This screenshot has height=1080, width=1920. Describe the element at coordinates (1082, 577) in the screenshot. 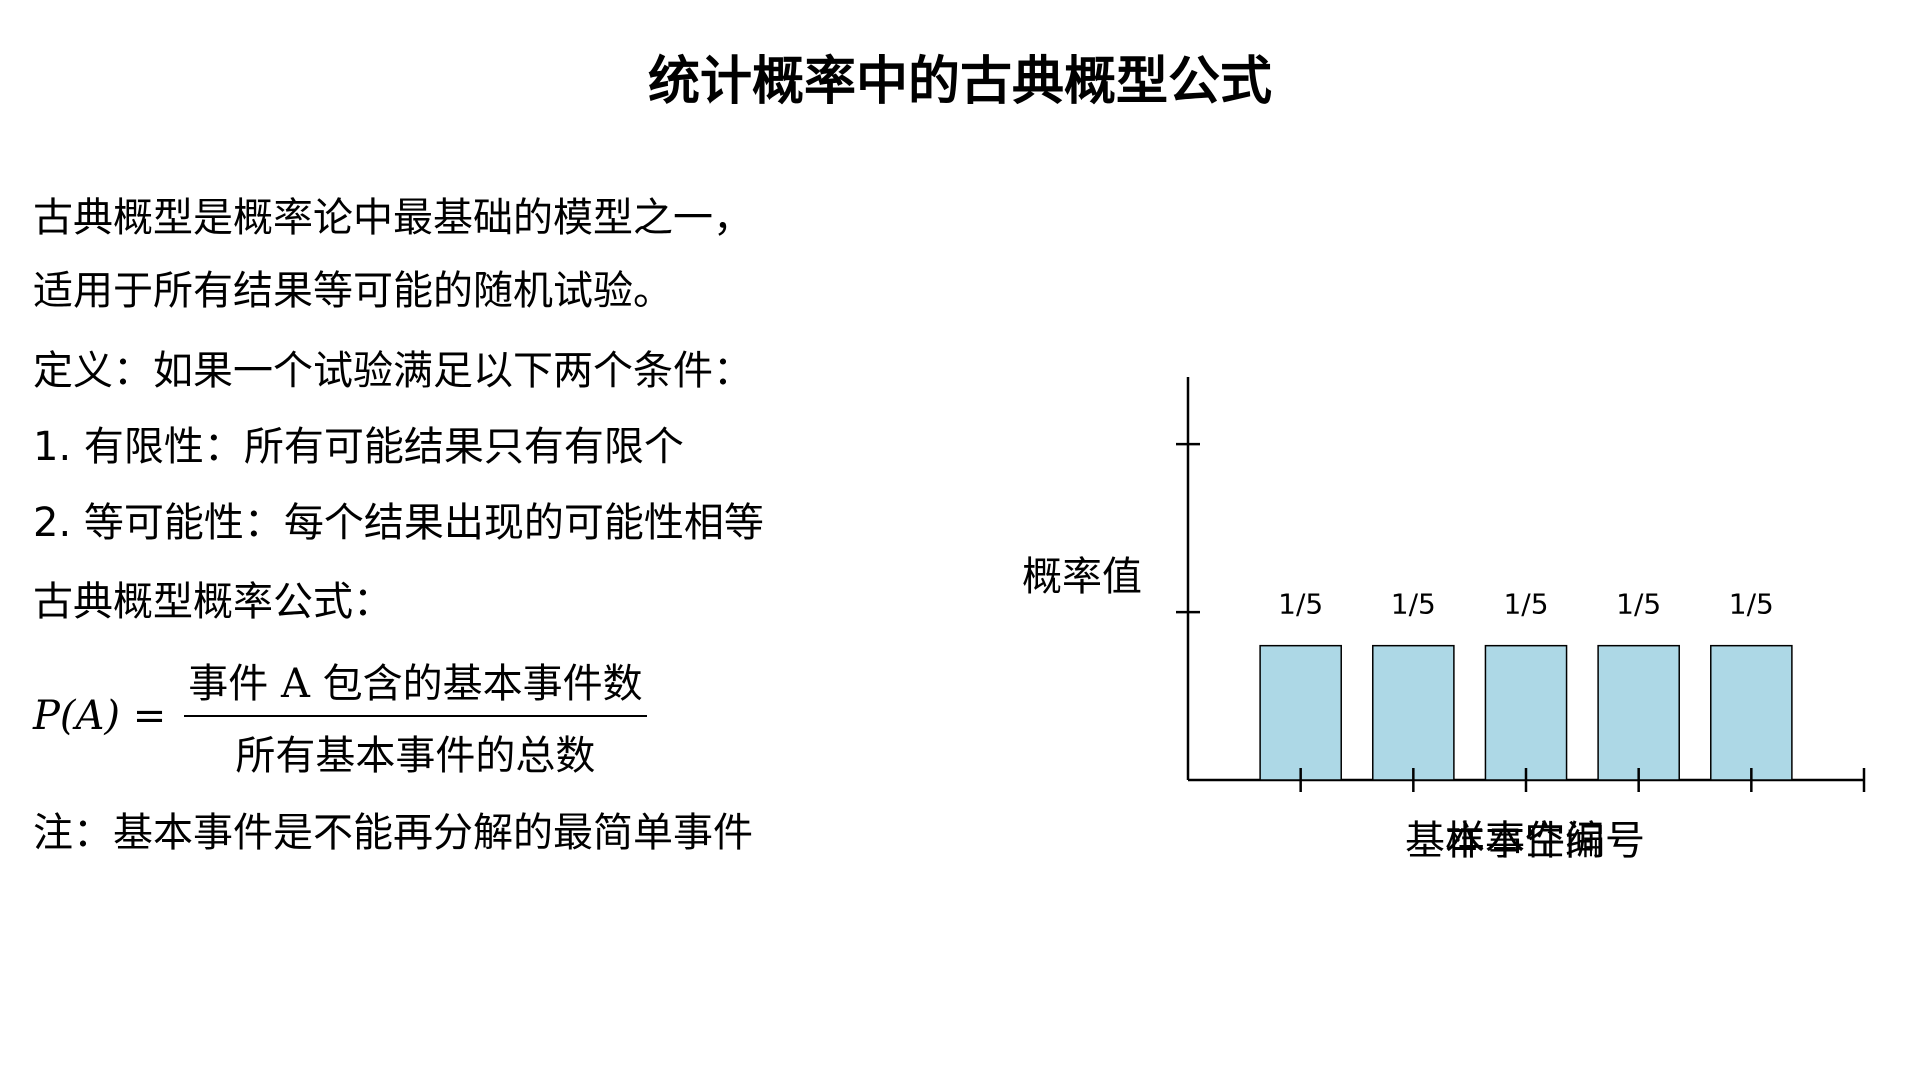

I see `y-axis-label: 概率值` at that location.